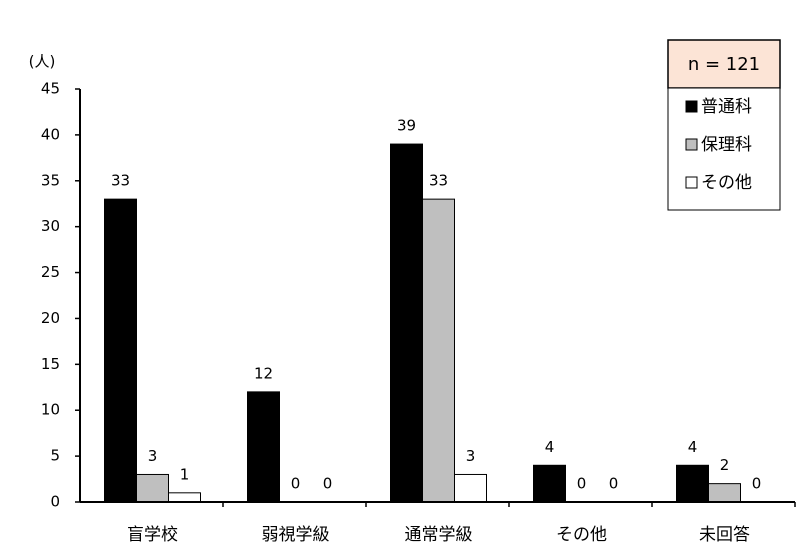 This screenshot has height=554, width=802. What do you see at coordinates (185, 474) in the screenshot?
I see `data-label: 1` at bounding box center [185, 474].